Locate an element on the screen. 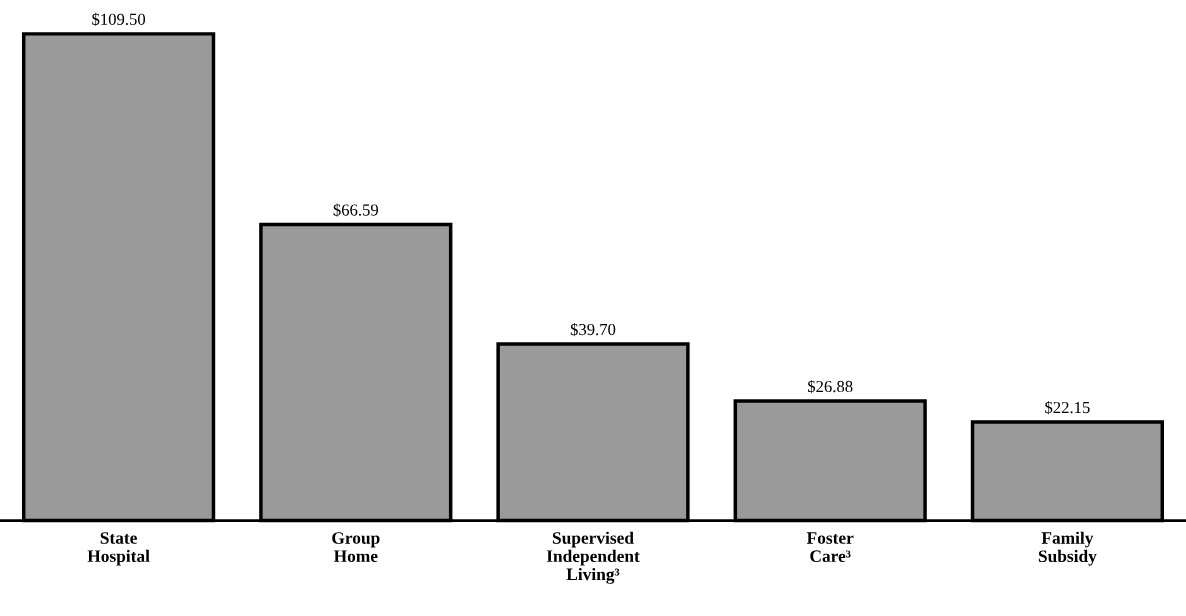 This screenshot has width=1186, height=616. data-label: $66.59 is located at coordinates (356, 210).